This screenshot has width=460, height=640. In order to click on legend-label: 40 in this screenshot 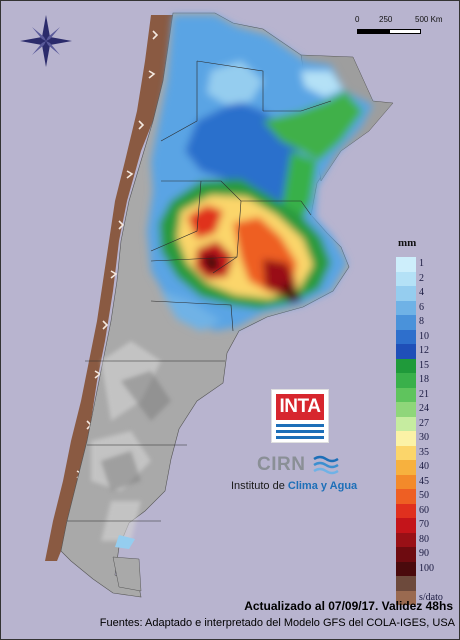, I will do `click(424, 466)`.